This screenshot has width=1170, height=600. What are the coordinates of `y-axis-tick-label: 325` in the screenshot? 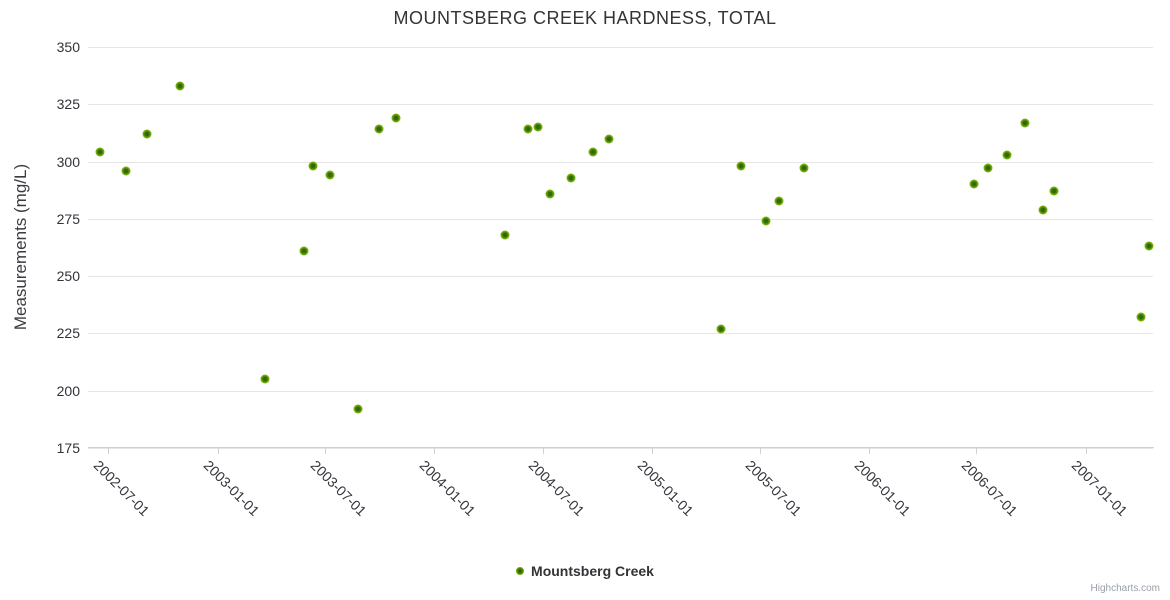 It's located at (68, 104).